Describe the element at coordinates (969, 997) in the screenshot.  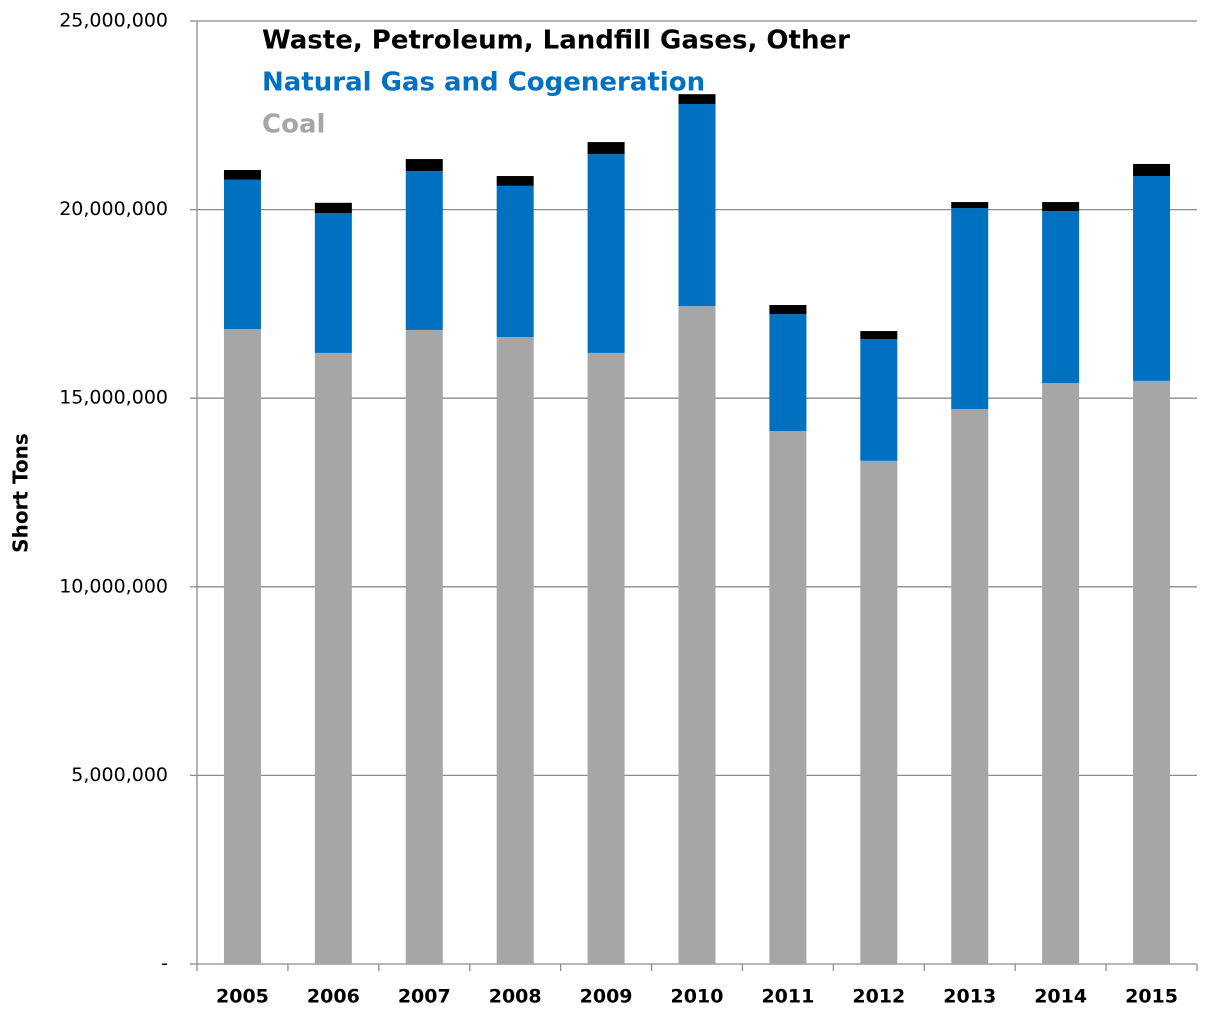
I see `x-tick-label: 2013` at that location.